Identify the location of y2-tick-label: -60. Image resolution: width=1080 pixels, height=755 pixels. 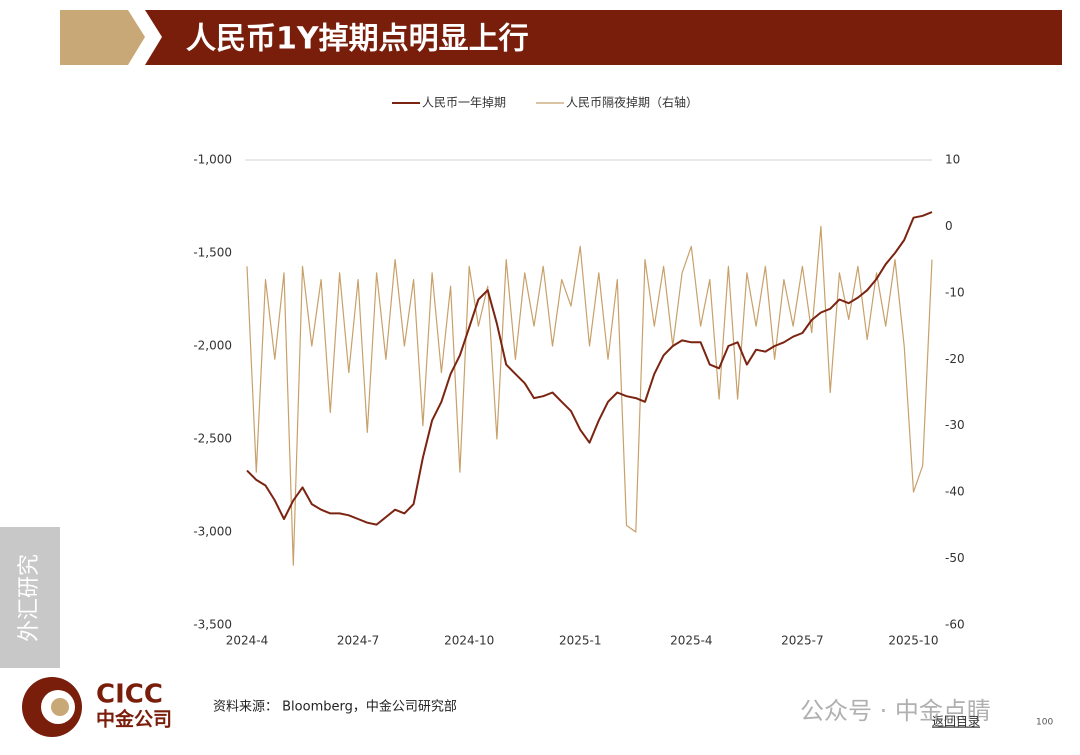
(955, 625).